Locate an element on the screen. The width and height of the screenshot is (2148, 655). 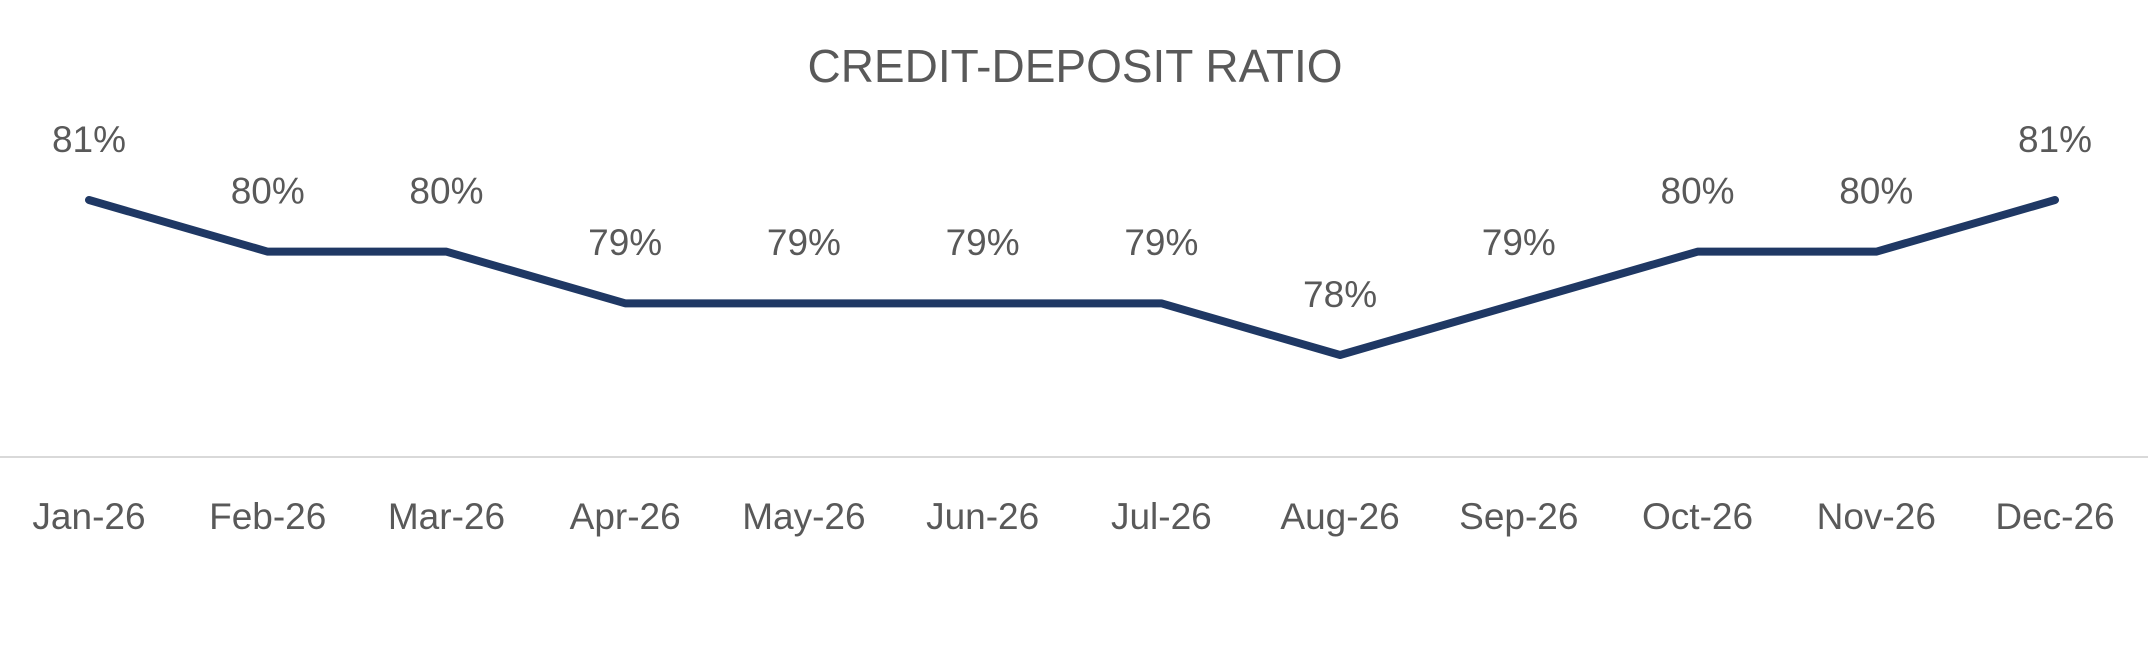
chart-title: CREDIT-DEPOSIT RATIO is located at coordinates (1074, 66).